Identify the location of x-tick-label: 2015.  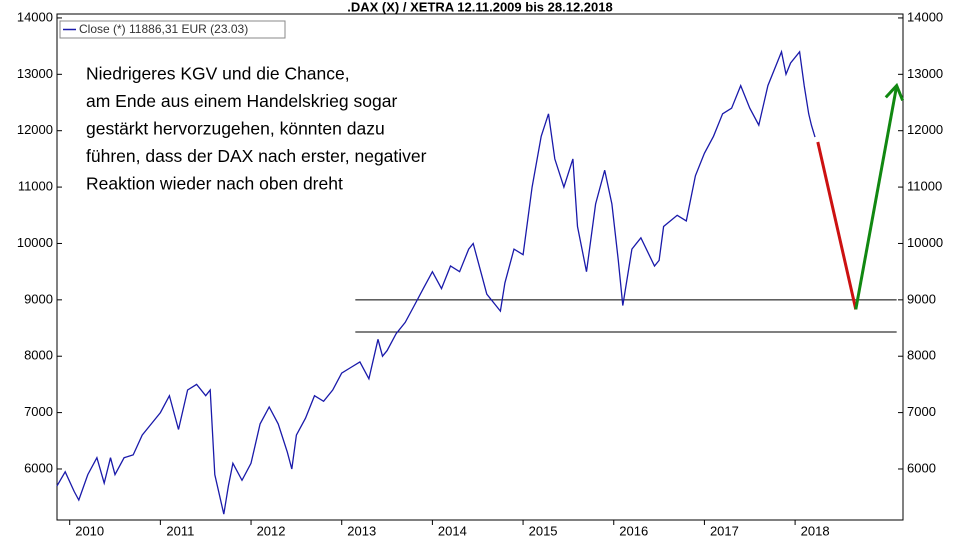
(543, 530).